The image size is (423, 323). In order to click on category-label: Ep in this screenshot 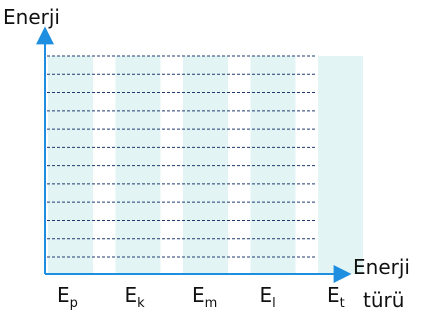, I will do `click(67, 297)`.